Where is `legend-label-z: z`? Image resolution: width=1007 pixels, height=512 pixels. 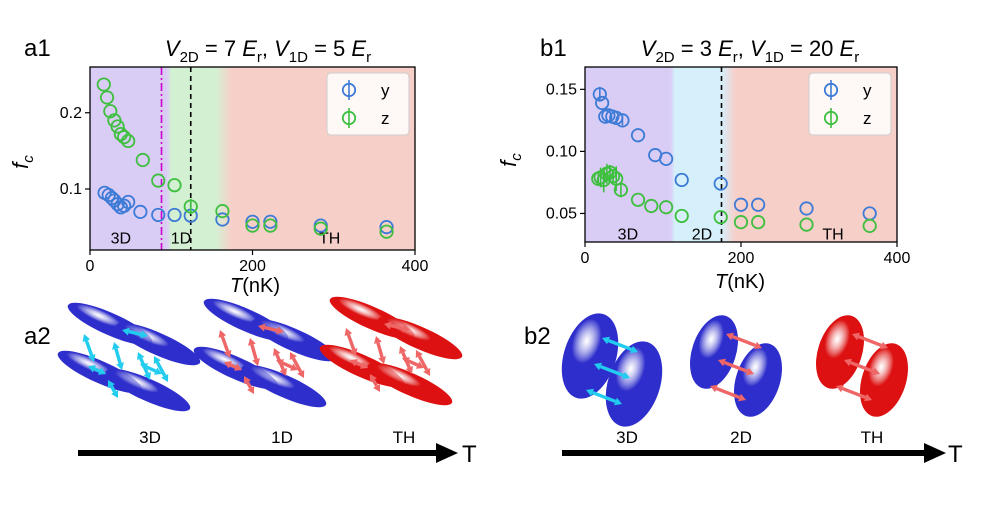
legend-label-z: z is located at coordinates (385, 118).